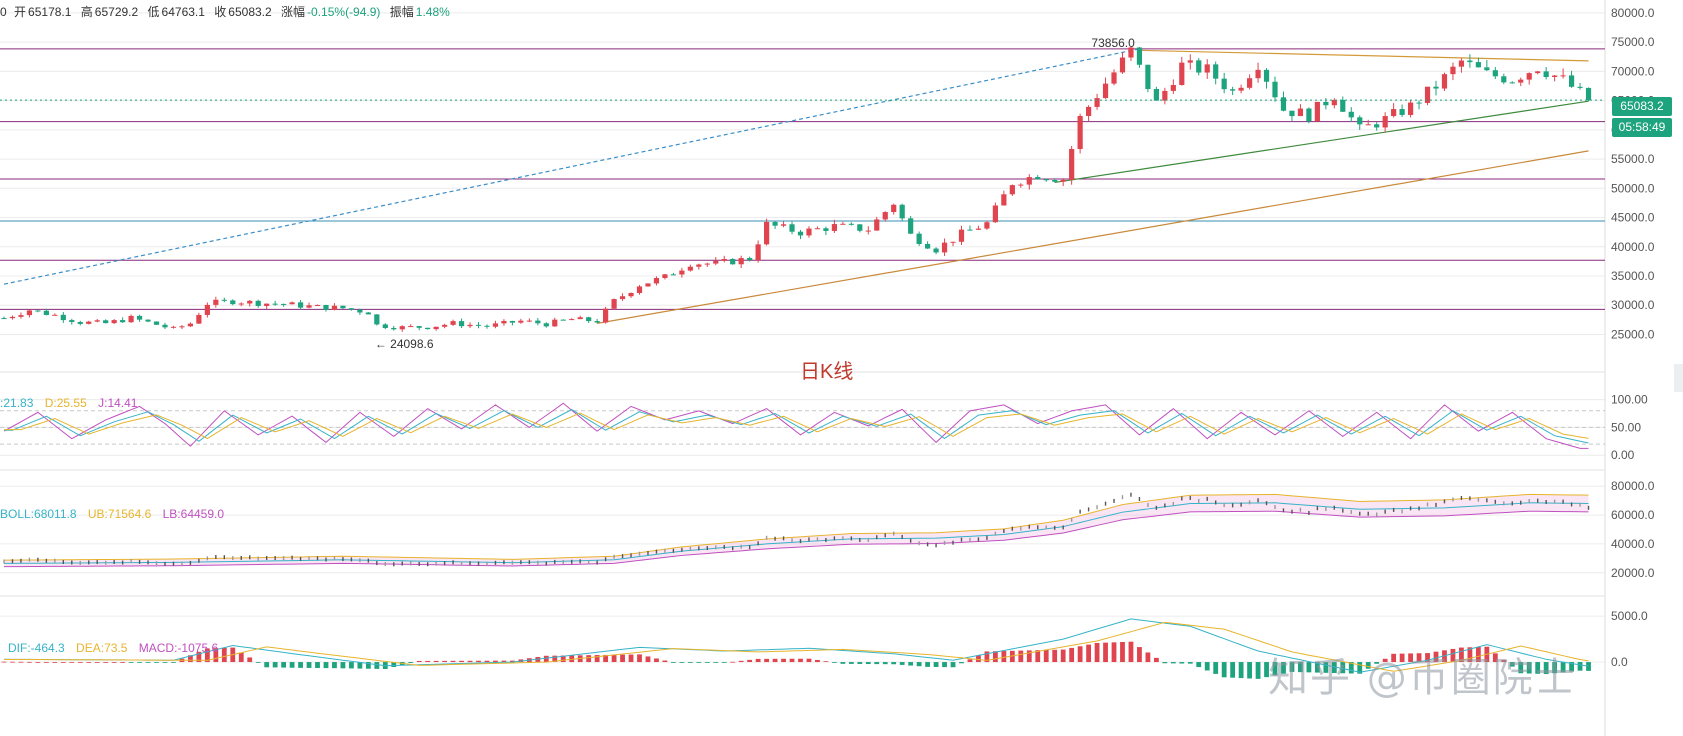 This screenshot has width=1683, height=736. I want to click on macd-panel, so click(796, 648).